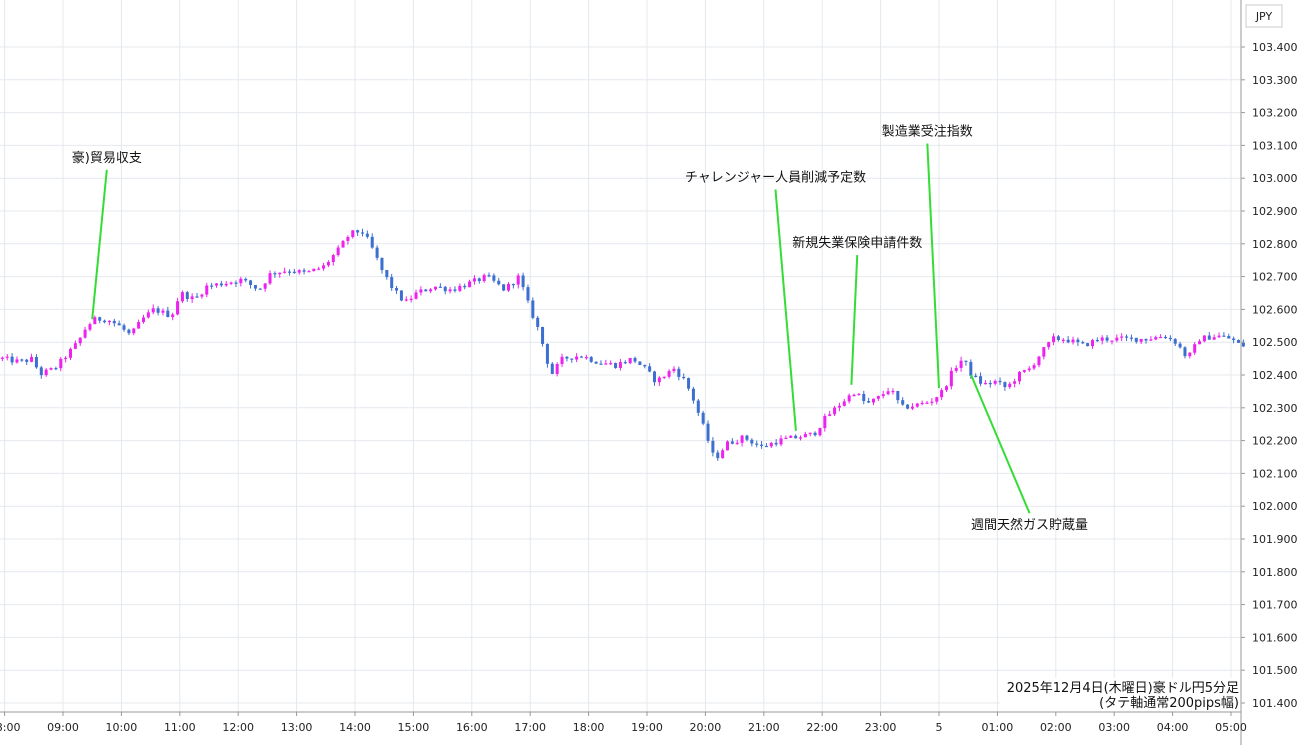  I want to click on x-tick-label: 22:00, so click(822, 727).